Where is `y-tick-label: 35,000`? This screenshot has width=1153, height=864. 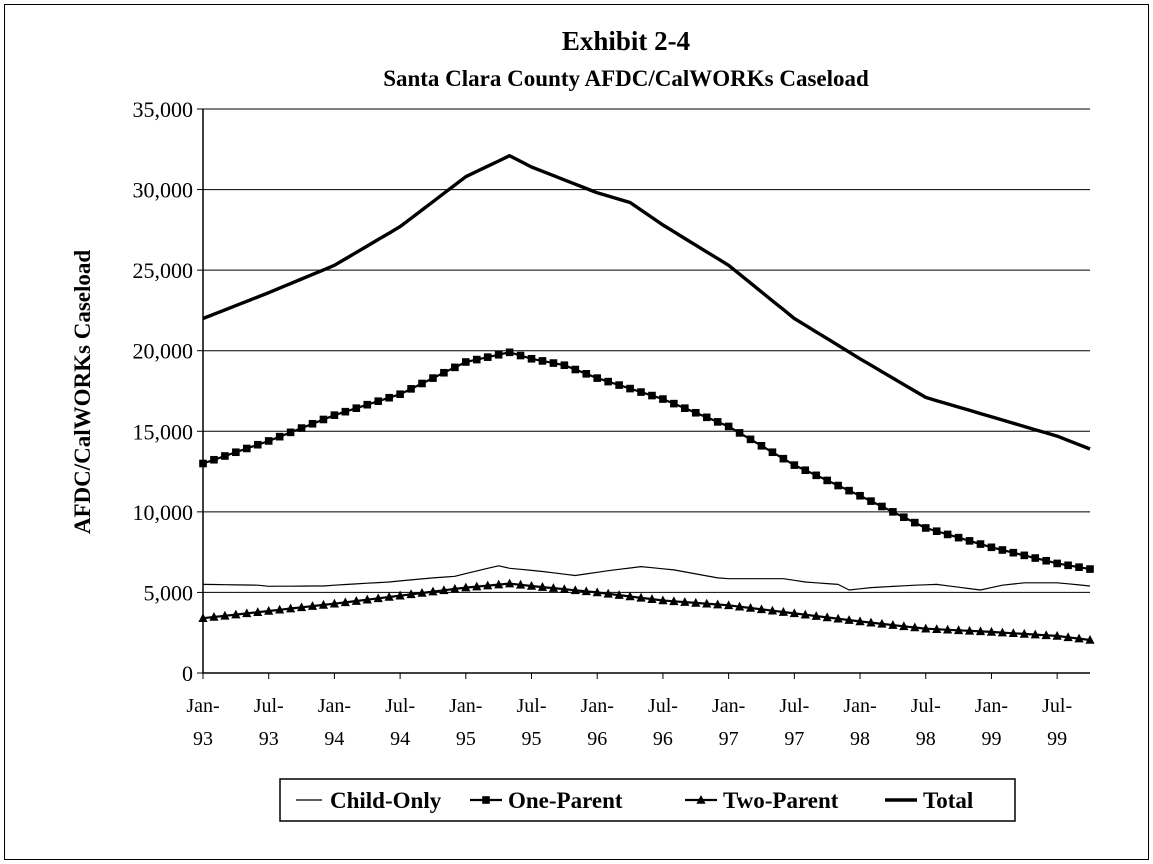
y-tick-label: 35,000 is located at coordinates (163, 109).